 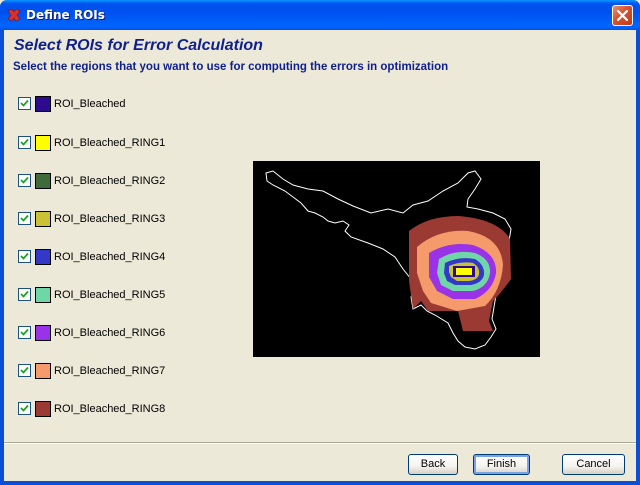 I want to click on roi-label: ROI_Bleached_RING8, so click(x=110, y=409).